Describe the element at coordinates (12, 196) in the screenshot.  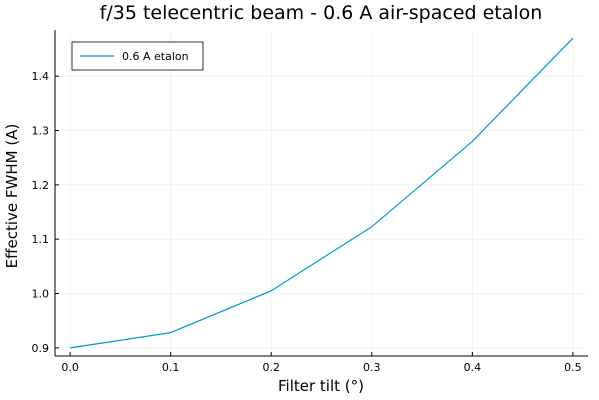
I see `y-axis-label: Effective FWHM (A)` at that location.